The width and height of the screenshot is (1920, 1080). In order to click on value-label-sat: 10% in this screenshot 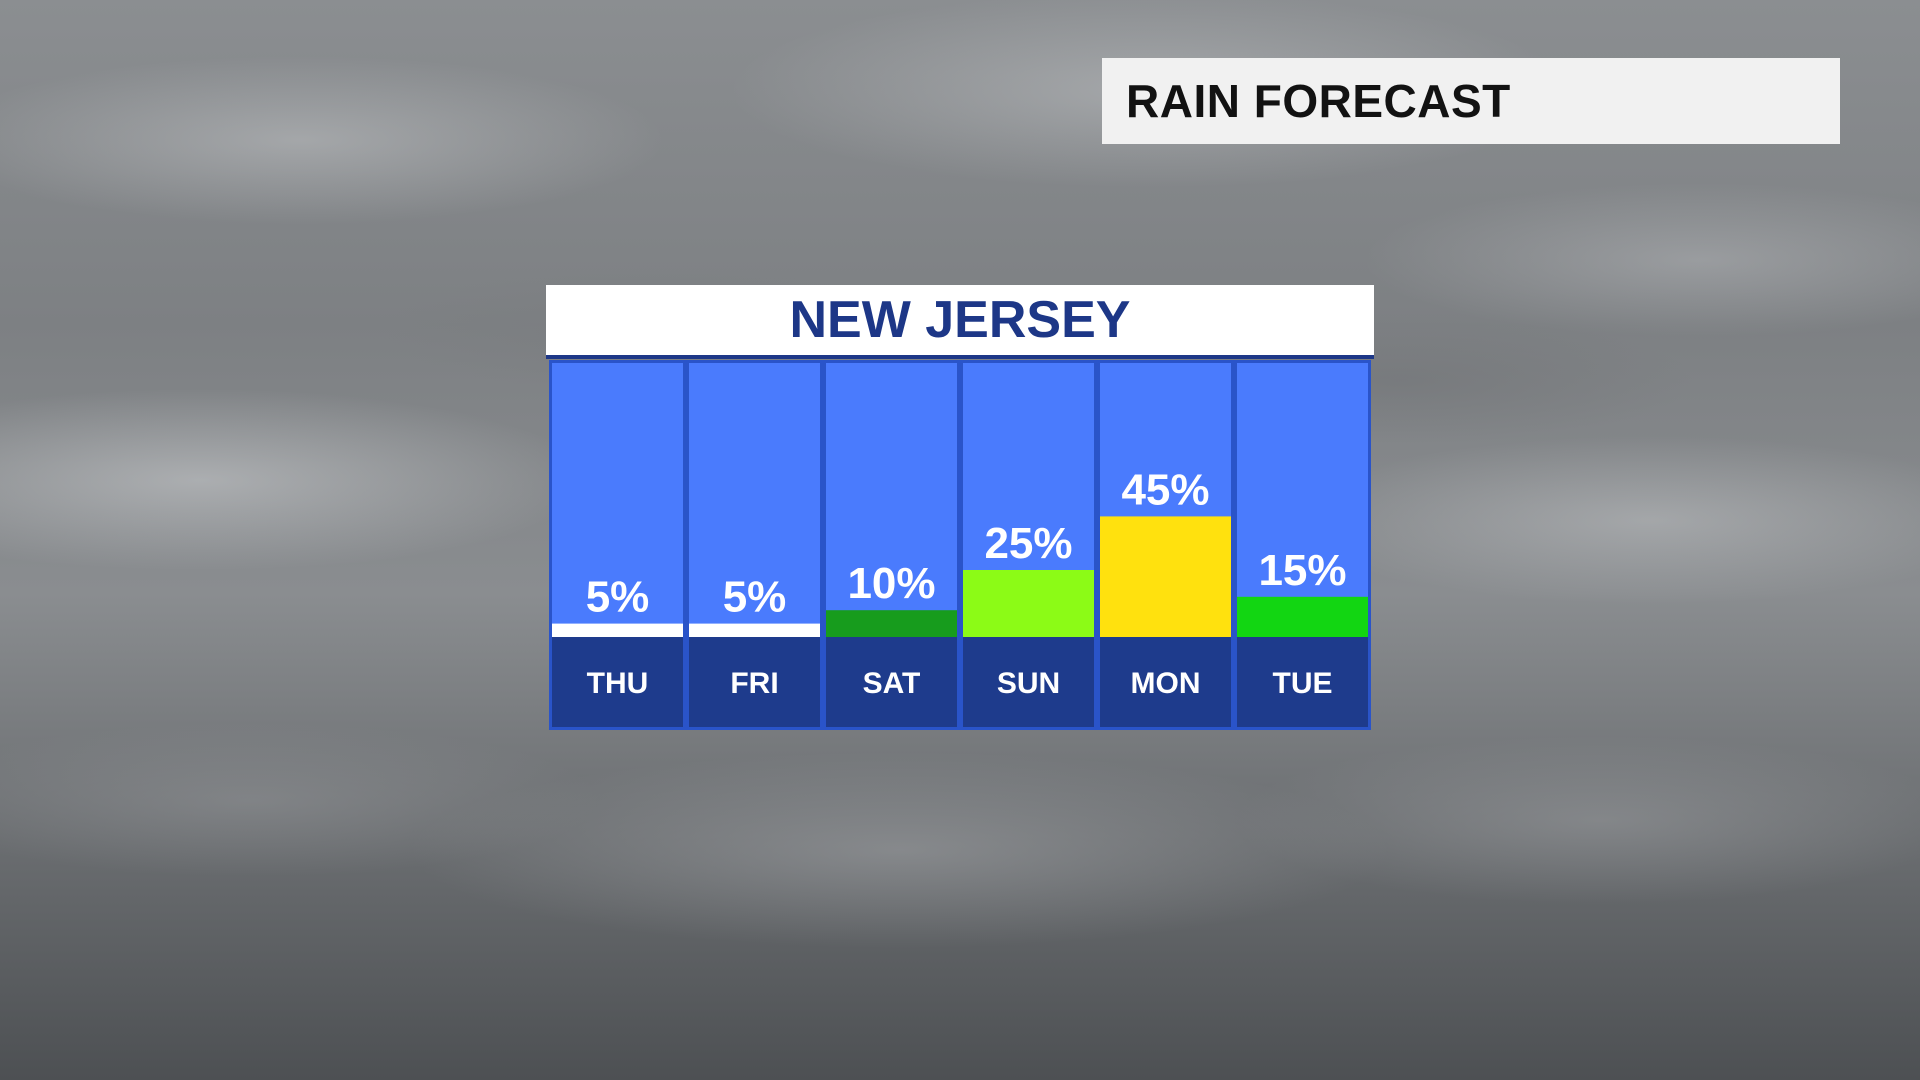, I will do `click(891, 583)`.